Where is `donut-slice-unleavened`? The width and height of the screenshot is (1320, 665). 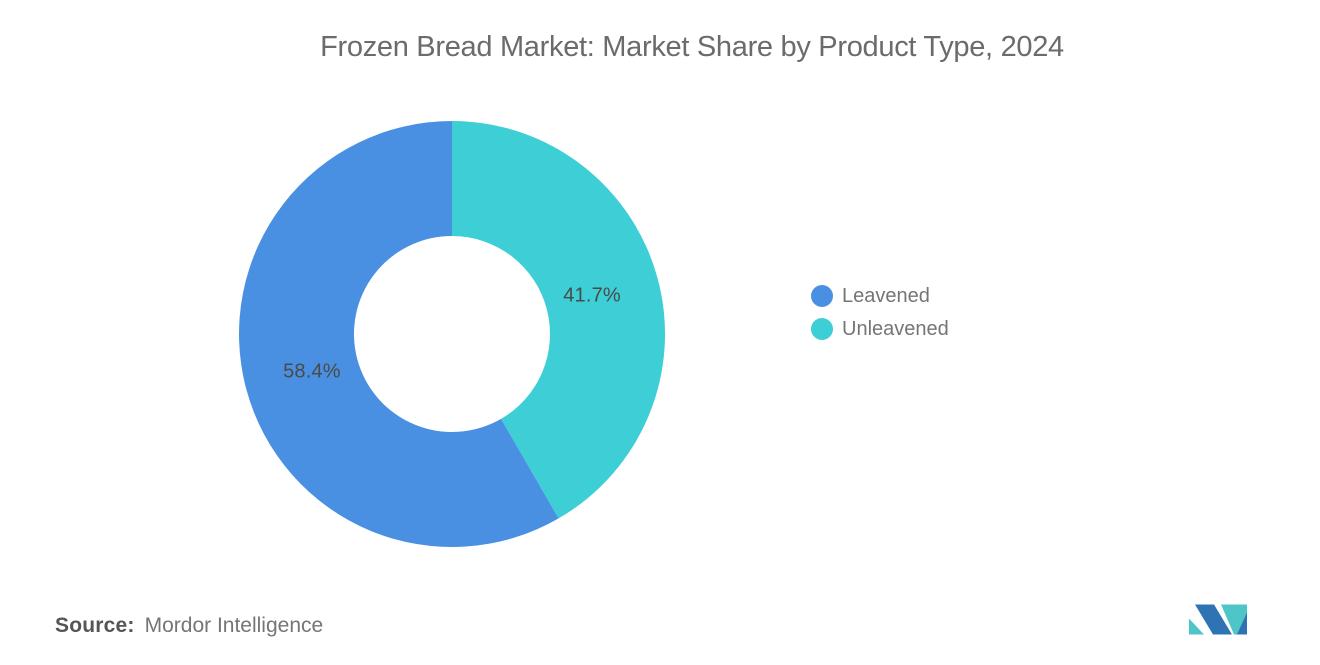
donut-slice-unleavened is located at coordinates (558, 320).